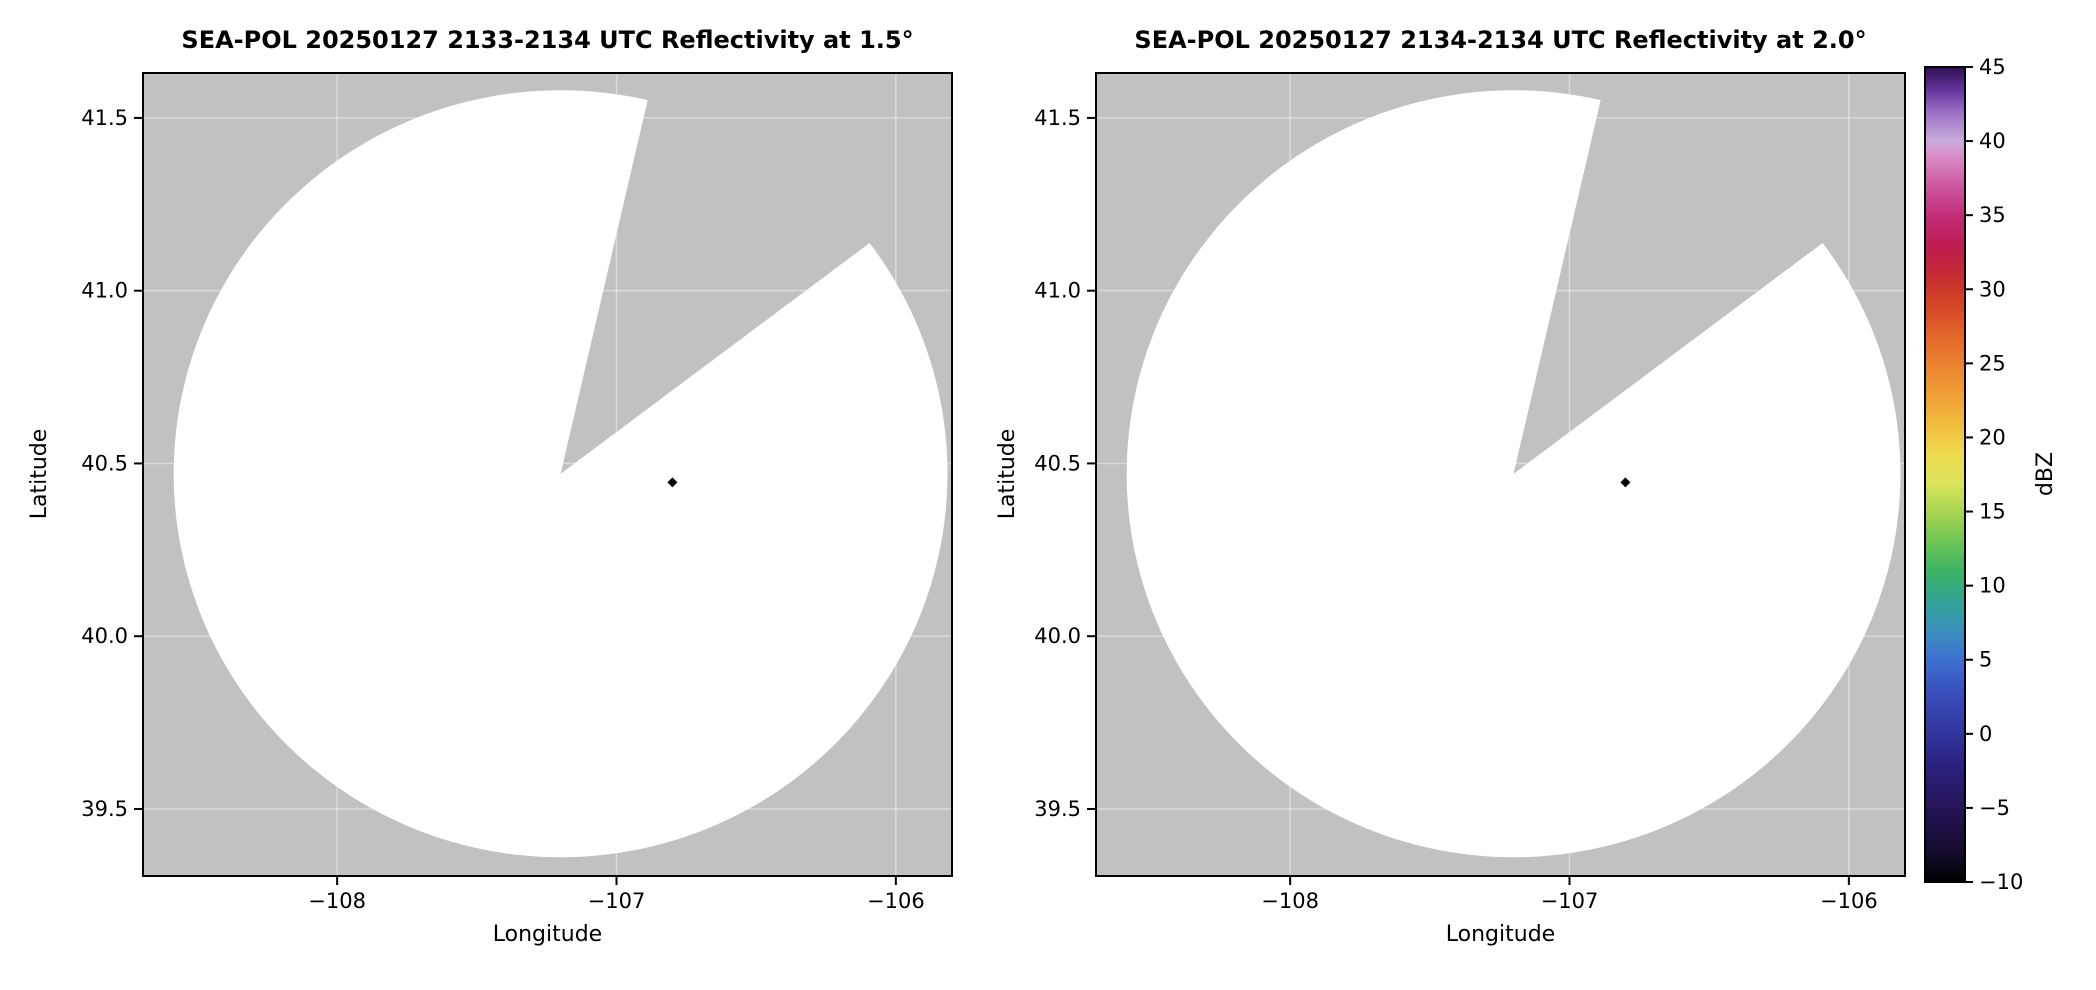 This screenshot has height=990, width=2096. What do you see at coordinates (1985, 734) in the screenshot?
I see `colorbar-tick-label: 0` at bounding box center [1985, 734].